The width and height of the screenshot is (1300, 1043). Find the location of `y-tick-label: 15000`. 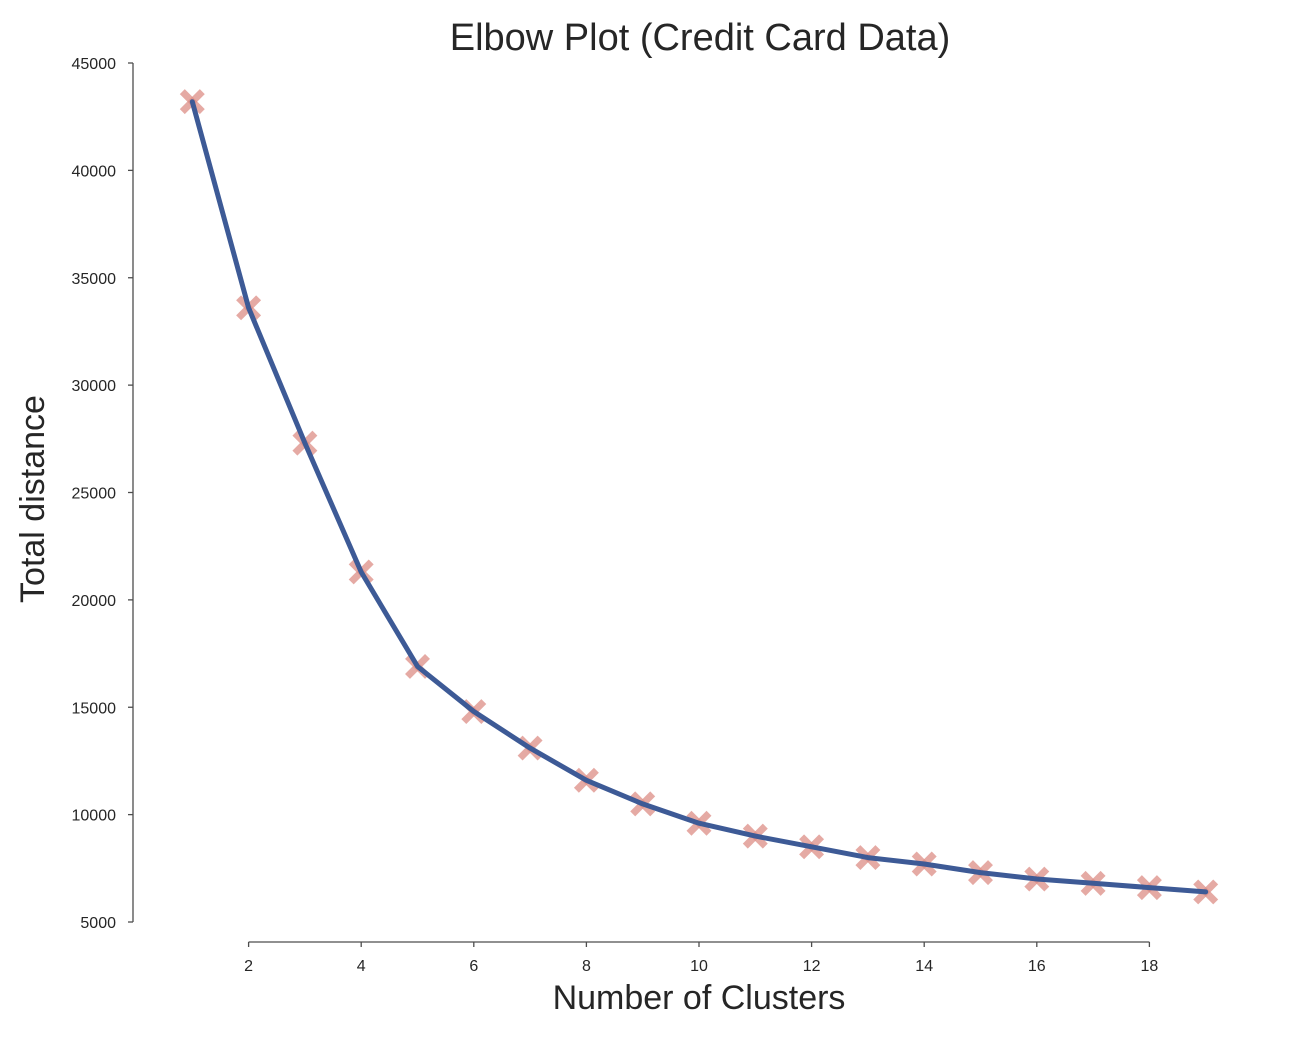

y-tick-label: 15000 is located at coordinates (94, 708).